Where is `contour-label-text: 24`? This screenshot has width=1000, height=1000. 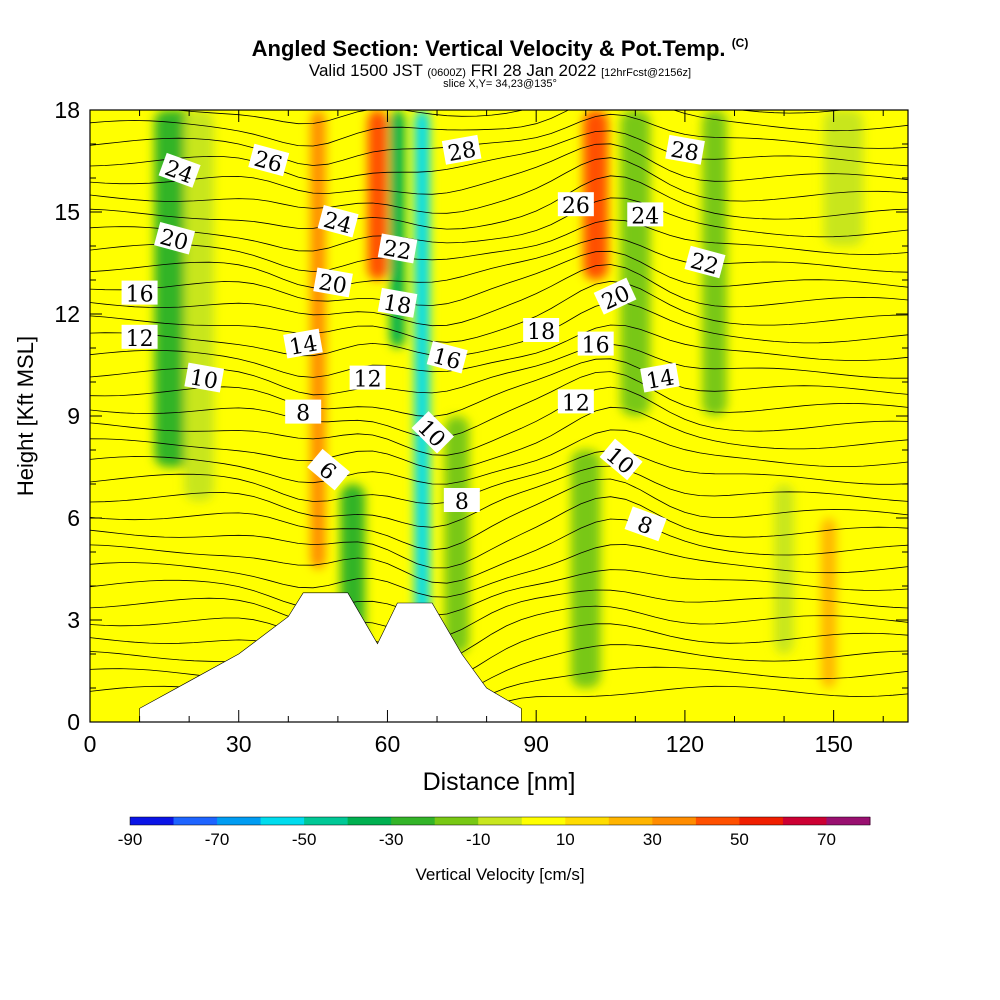 contour-label-text: 24 is located at coordinates (645, 216).